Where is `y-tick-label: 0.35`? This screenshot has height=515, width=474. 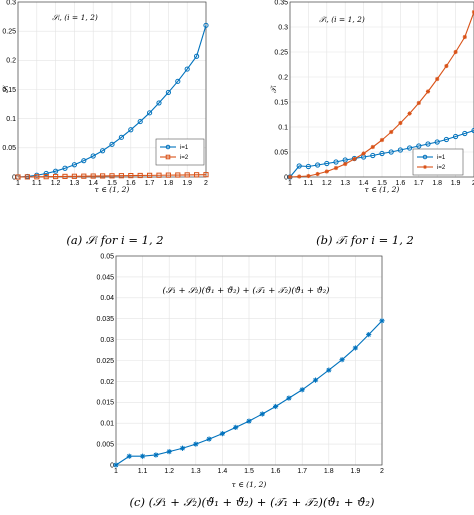 y-tick-label: 0.35 is located at coordinates (281, 3).